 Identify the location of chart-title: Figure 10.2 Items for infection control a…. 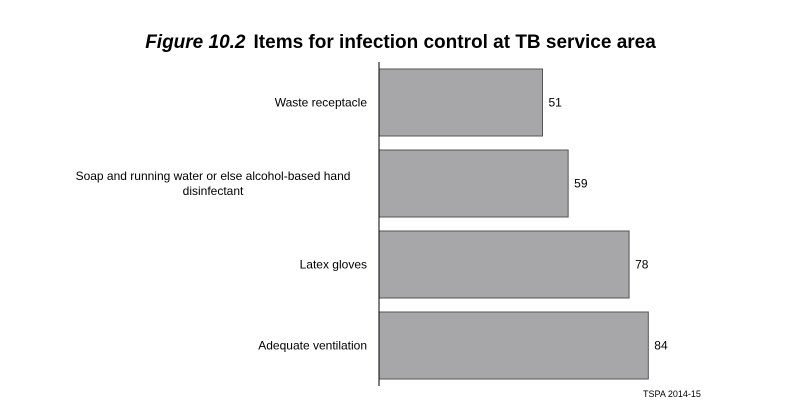
(400, 43).